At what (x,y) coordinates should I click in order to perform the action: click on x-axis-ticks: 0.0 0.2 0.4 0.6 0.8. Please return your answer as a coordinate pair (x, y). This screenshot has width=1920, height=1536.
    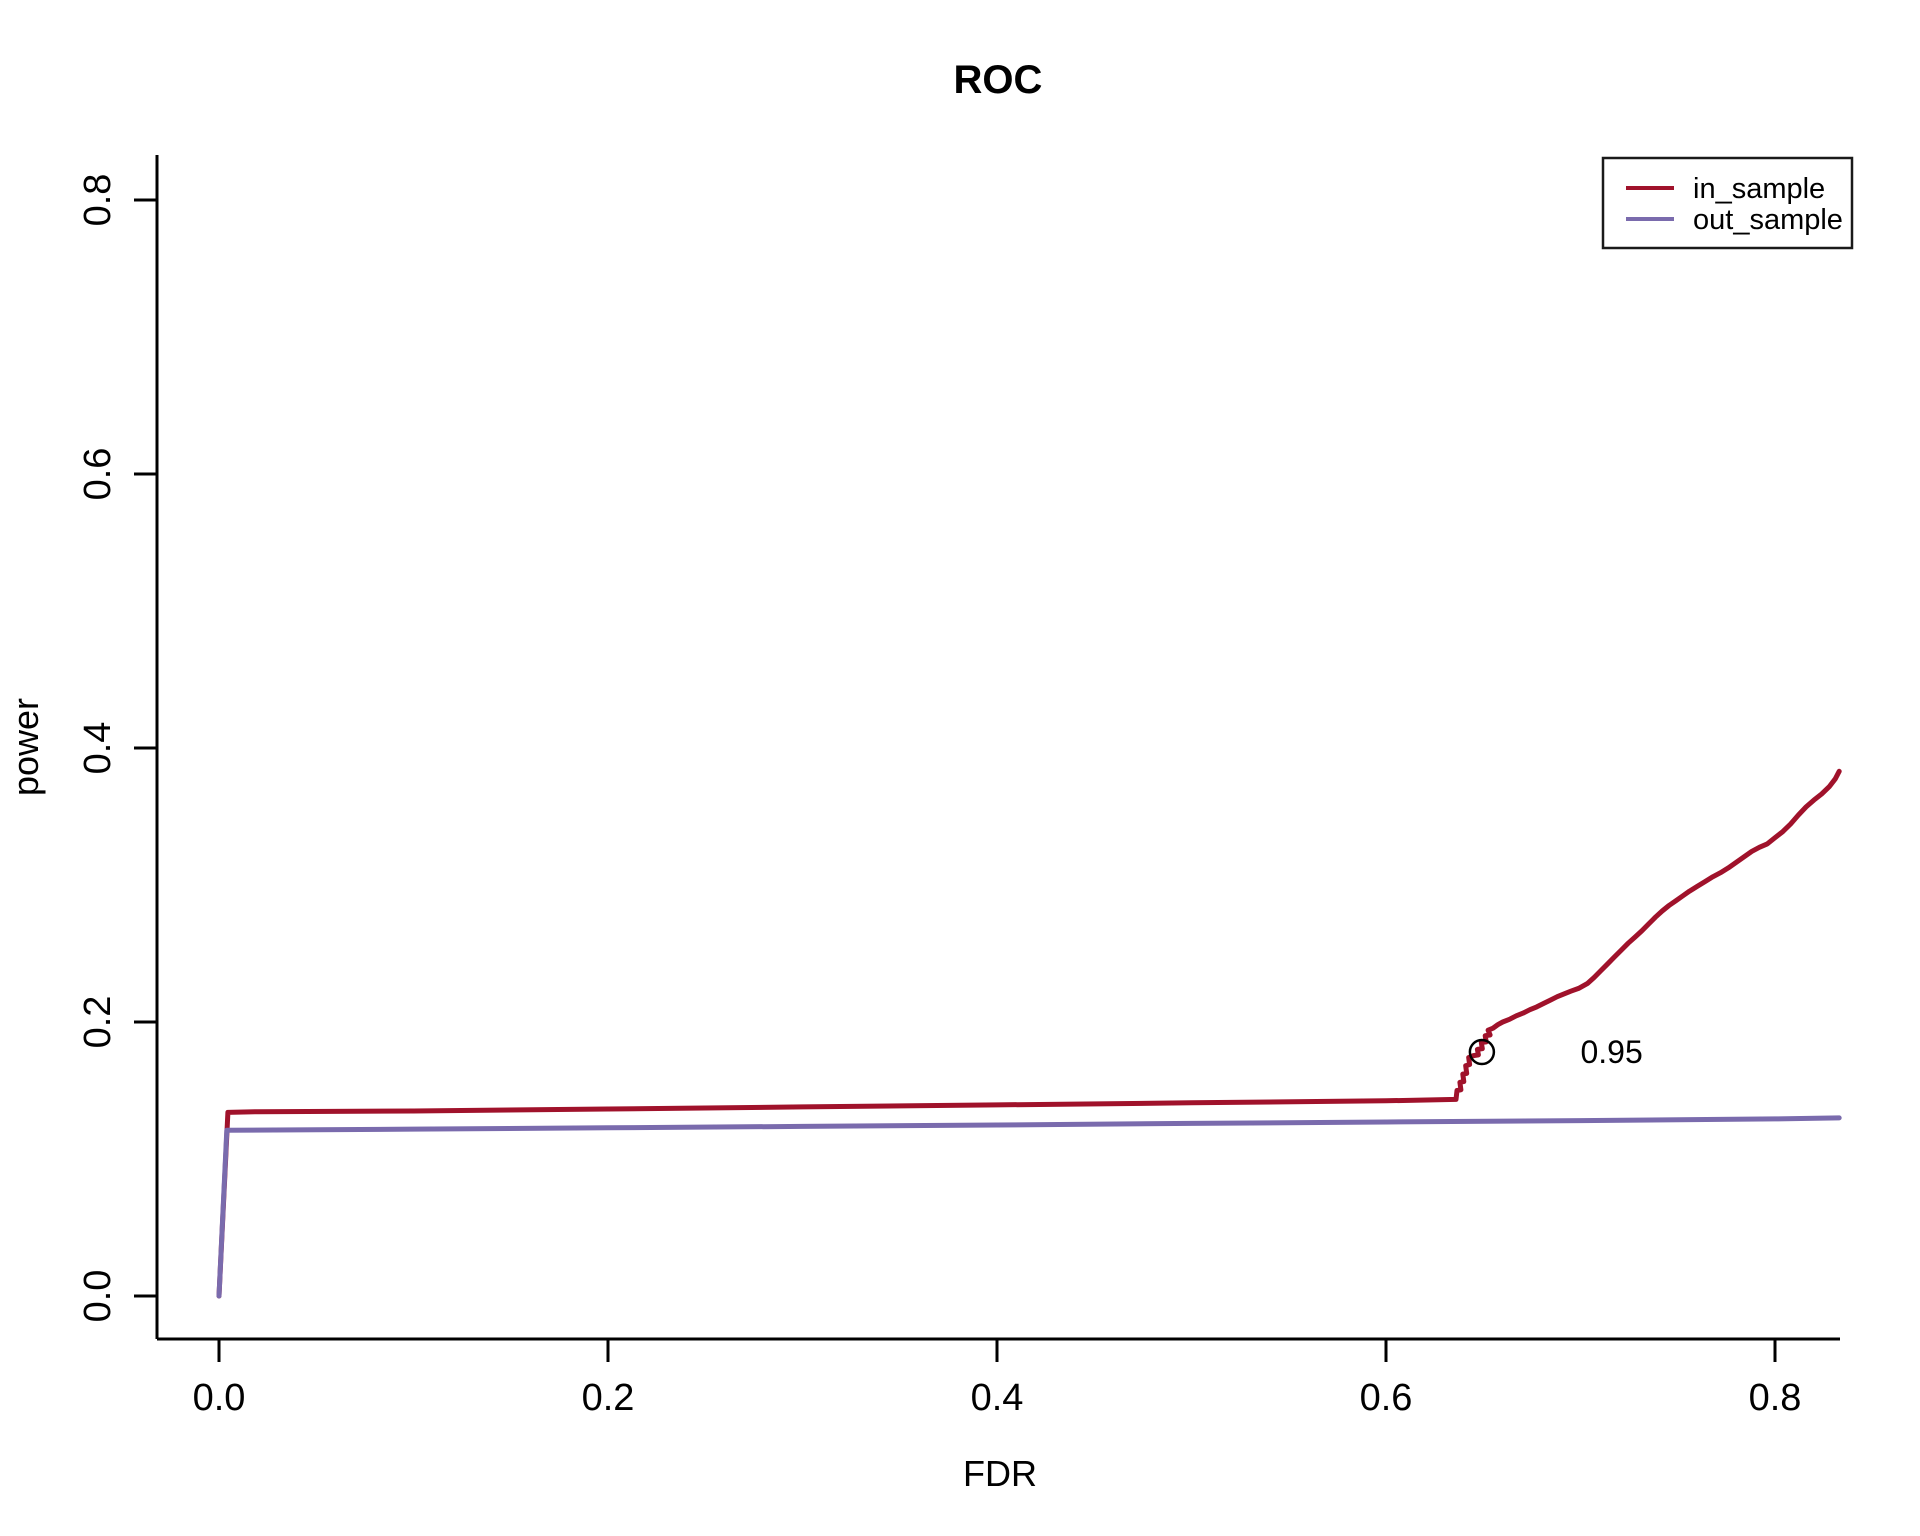
    Looking at the image, I should click on (997, 1379).